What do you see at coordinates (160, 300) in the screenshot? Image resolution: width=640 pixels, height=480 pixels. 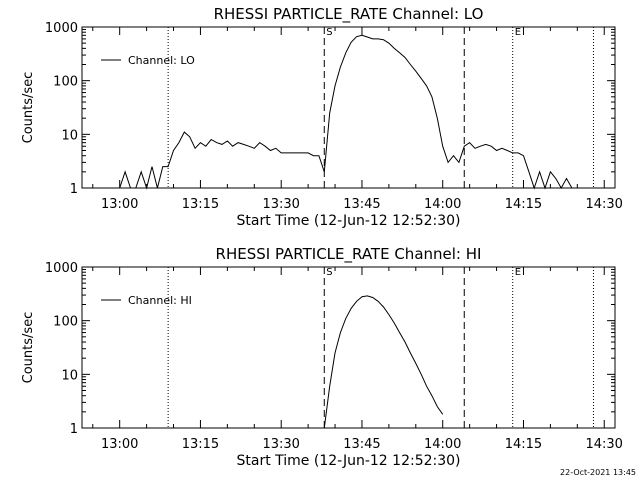 I see `legend-label: Channel: HI` at bounding box center [160, 300].